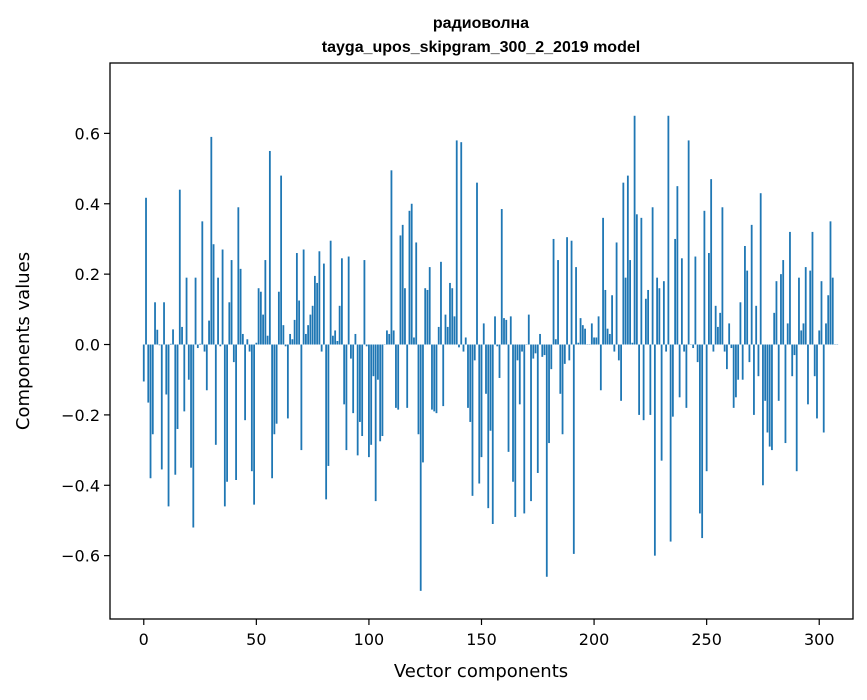 Image resolution: width=867 pixels, height=700 pixels. I want to click on y-tick-label: −0.6, so click(80, 556).